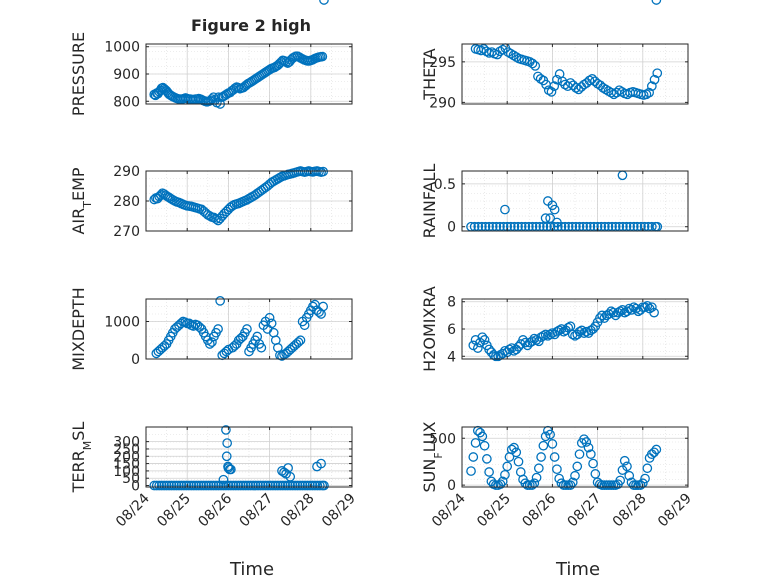 This screenshot has height=588, width=778. What do you see at coordinates (78, 328) in the screenshot?
I see `mixdepth-ylabel: MIXDEPTH` at bounding box center [78, 328].